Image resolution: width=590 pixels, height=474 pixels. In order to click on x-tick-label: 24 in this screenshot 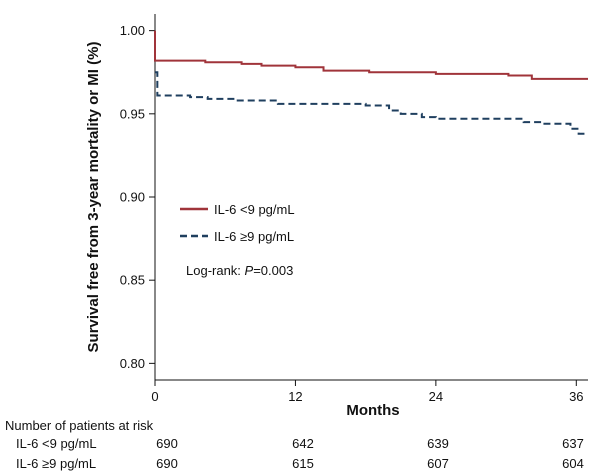, I will do `click(436, 396)`.